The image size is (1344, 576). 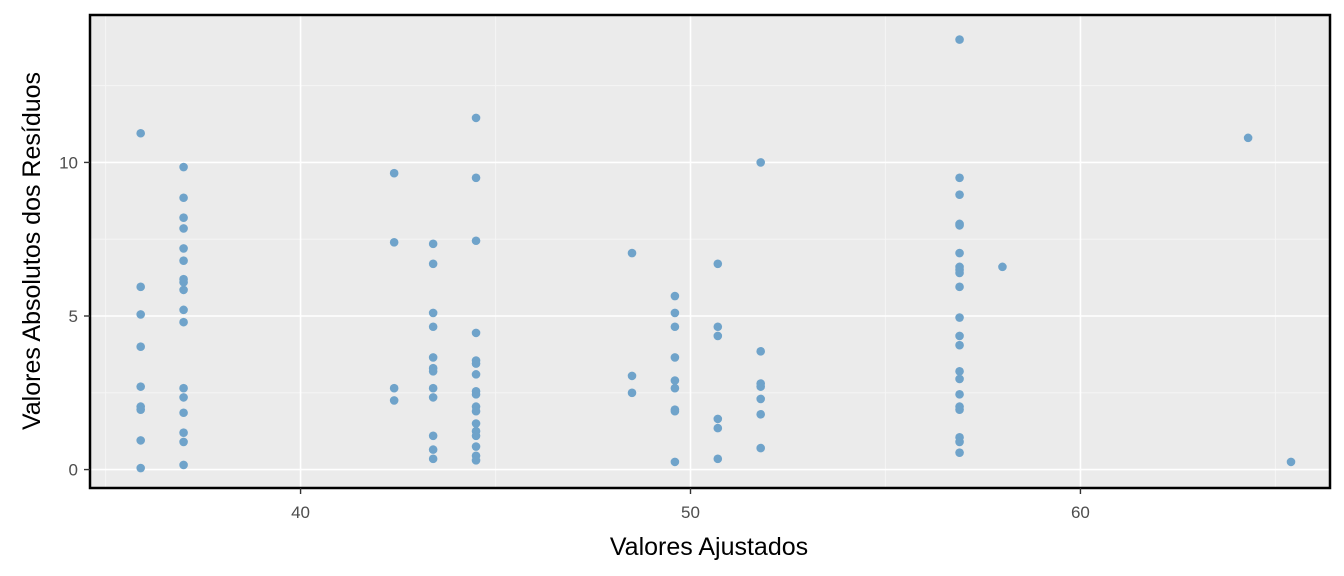 I want to click on y-axis-title: Valores Absolutos dos Resíduos, so click(x=32, y=251).